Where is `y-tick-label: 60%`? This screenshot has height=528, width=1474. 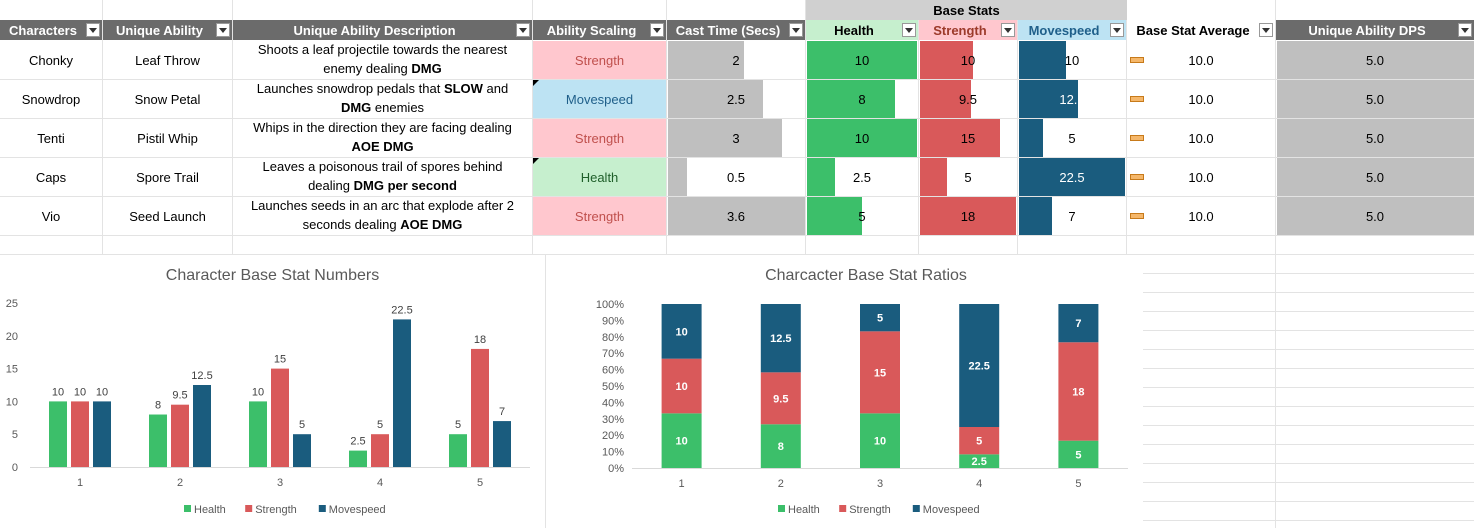
y-tick-label: 60% is located at coordinates (613, 371).